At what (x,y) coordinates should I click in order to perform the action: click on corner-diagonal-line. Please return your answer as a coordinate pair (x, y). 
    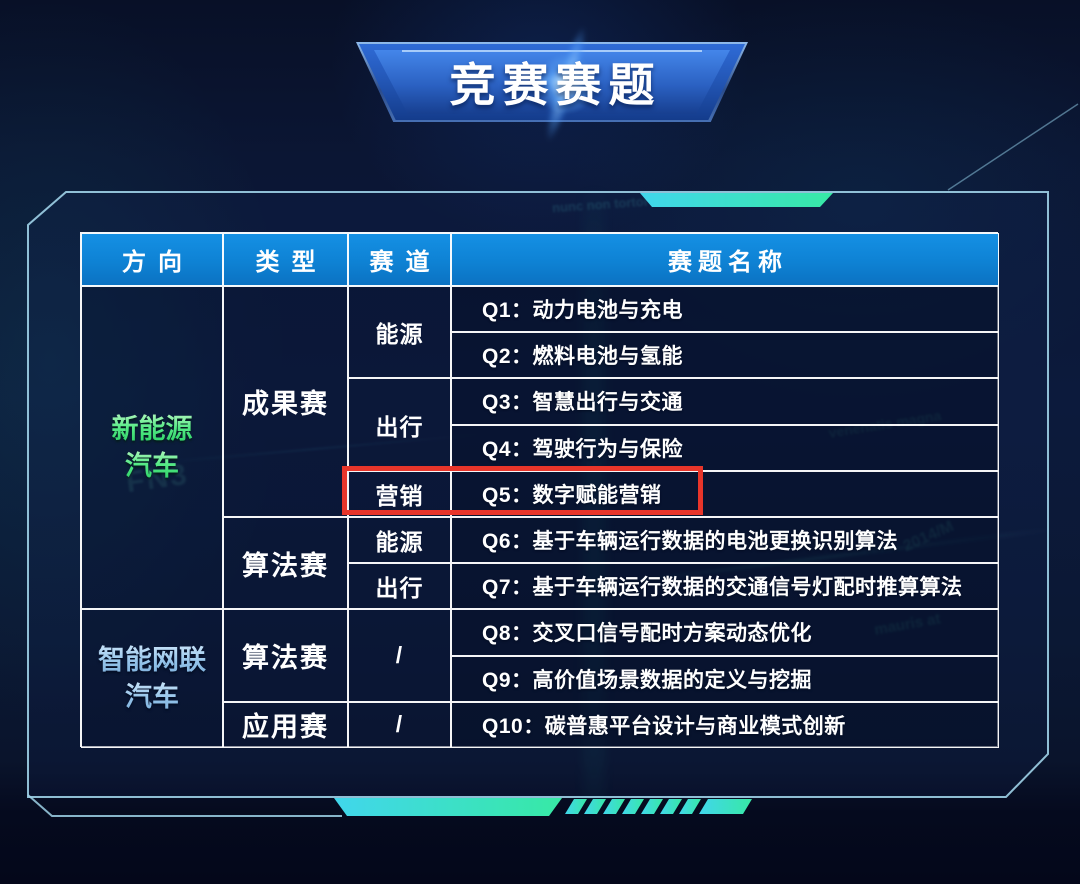
    Looking at the image, I should click on (1013, 147).